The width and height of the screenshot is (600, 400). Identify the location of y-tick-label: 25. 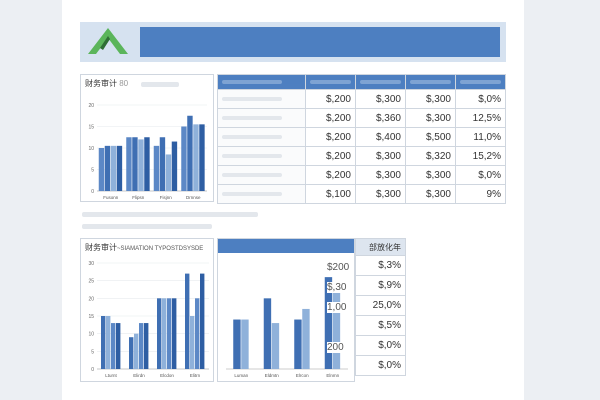
(91, 282).